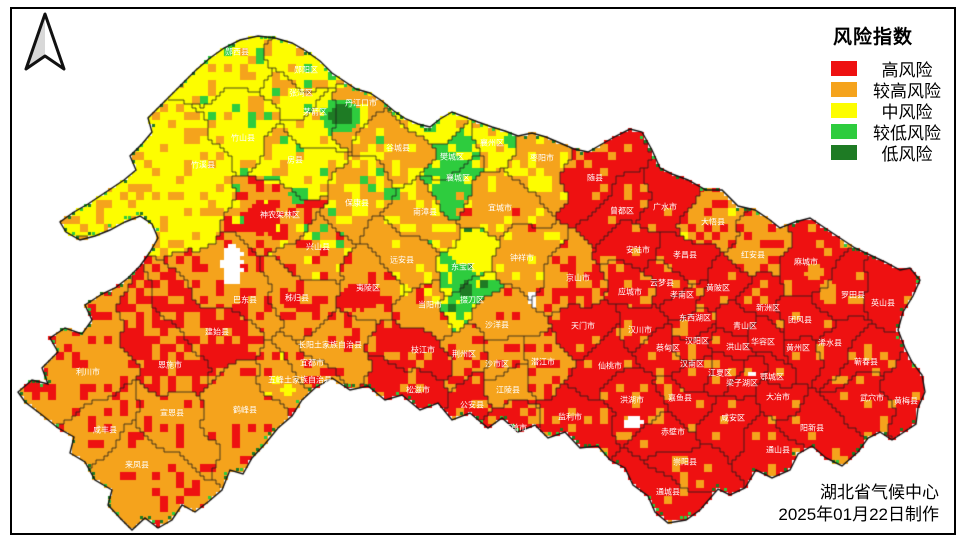 This screenshot has height=556, width=969. What do you see at coordinates (879, 492) in the screenshot?
I see `credits-org: 湖北省气候中心` at bounding box center [879, 492].